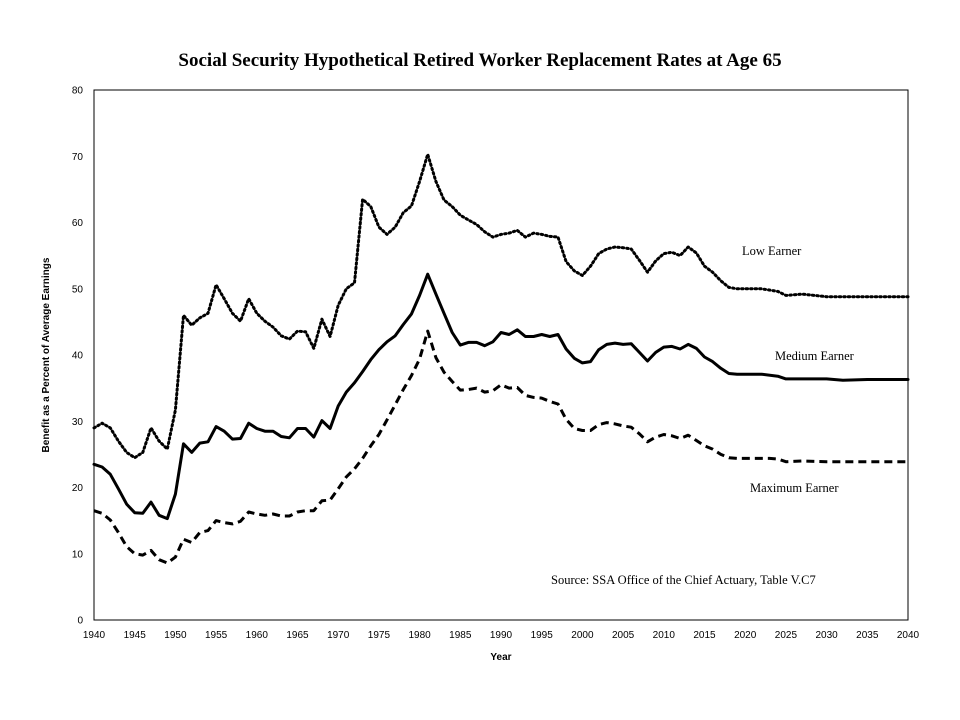  What do you see at coordinates (815, 356) in the screenshot?
I see `series-label-medium-earner: Medium Earner` at bounding box center [815, 356].